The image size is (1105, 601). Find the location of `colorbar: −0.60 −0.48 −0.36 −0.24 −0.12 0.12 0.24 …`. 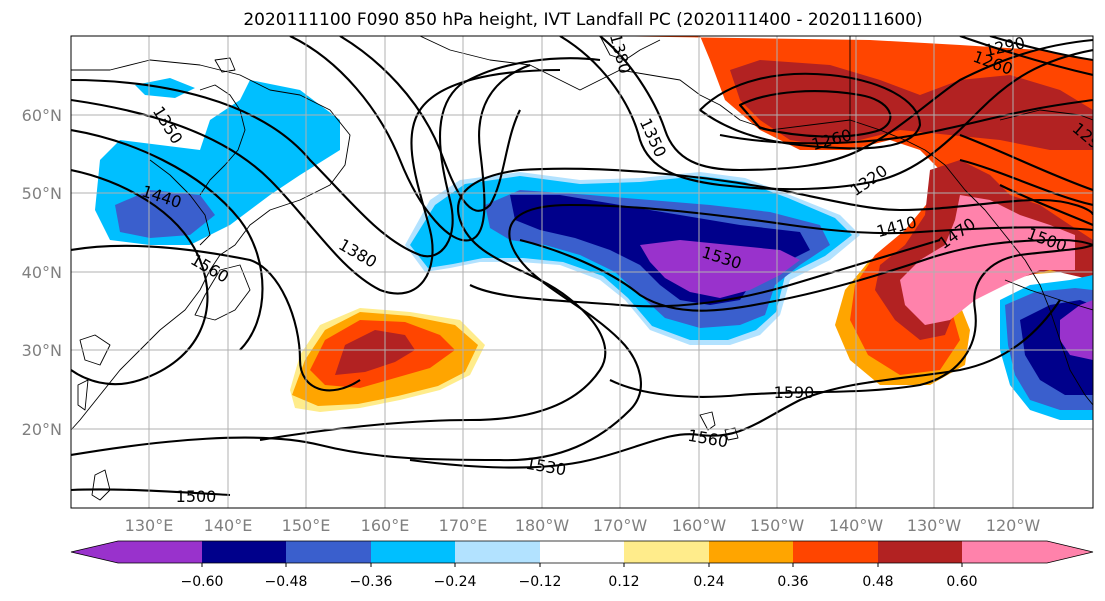

colorbar: −0.60 −0.48 −0.36 −0.24 −0.12 0.12 0.24 … is located at coordinates (582, 565).